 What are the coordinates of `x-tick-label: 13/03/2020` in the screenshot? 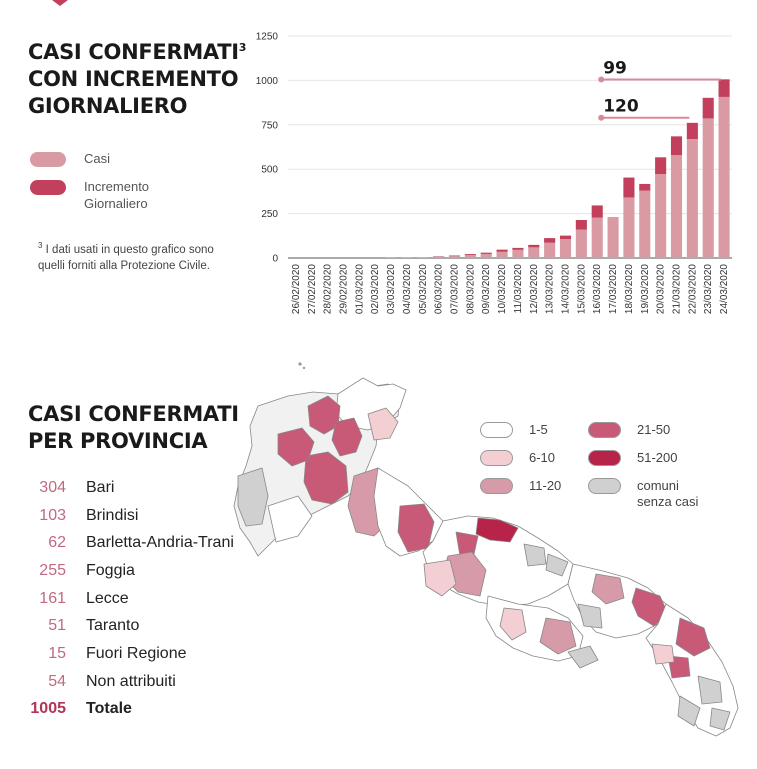 It's located at (550, 289).